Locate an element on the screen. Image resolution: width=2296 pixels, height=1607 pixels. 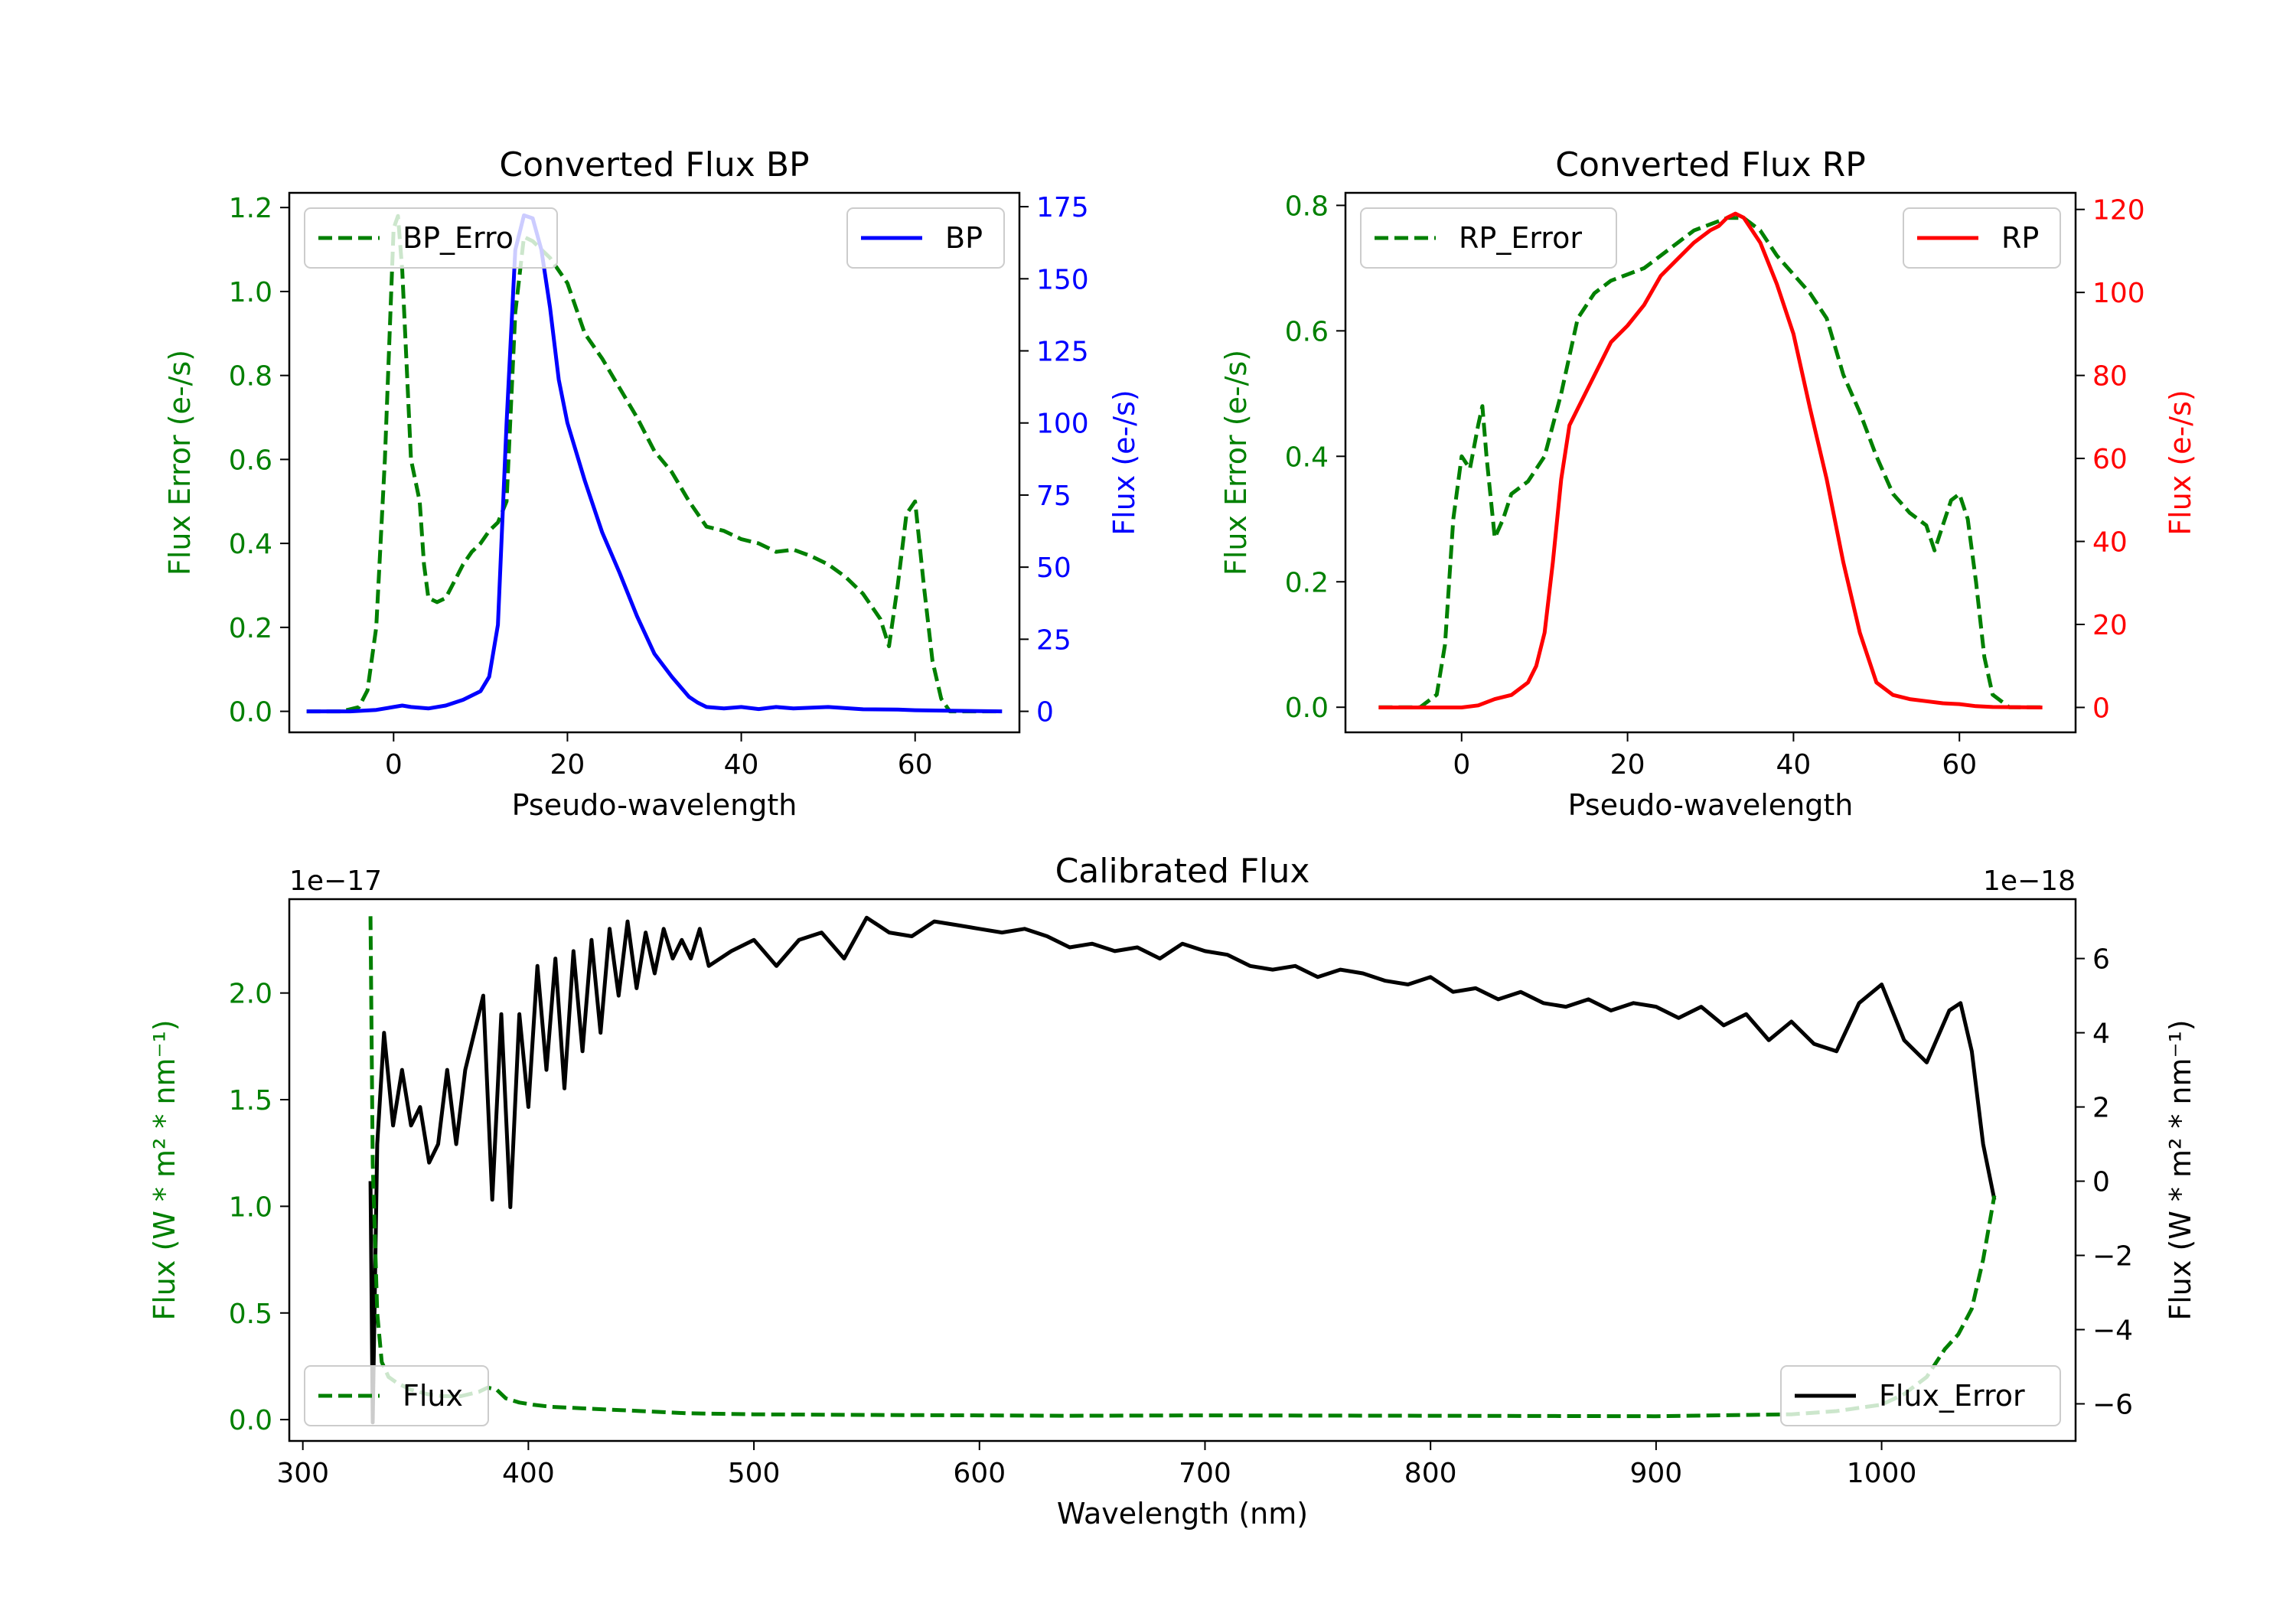
y-right-tick-label: 4 is located at coordinates (2101, 1034).